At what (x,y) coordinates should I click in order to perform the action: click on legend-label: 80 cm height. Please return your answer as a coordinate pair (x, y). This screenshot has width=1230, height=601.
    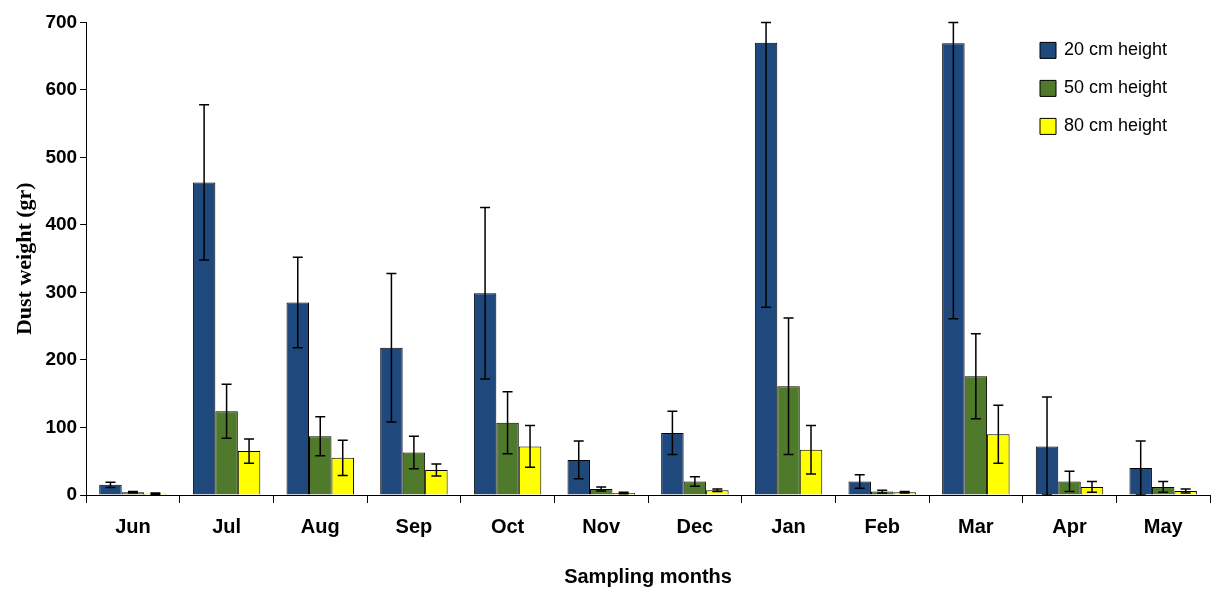
    Looking at the image, I should click on (1116, 125).